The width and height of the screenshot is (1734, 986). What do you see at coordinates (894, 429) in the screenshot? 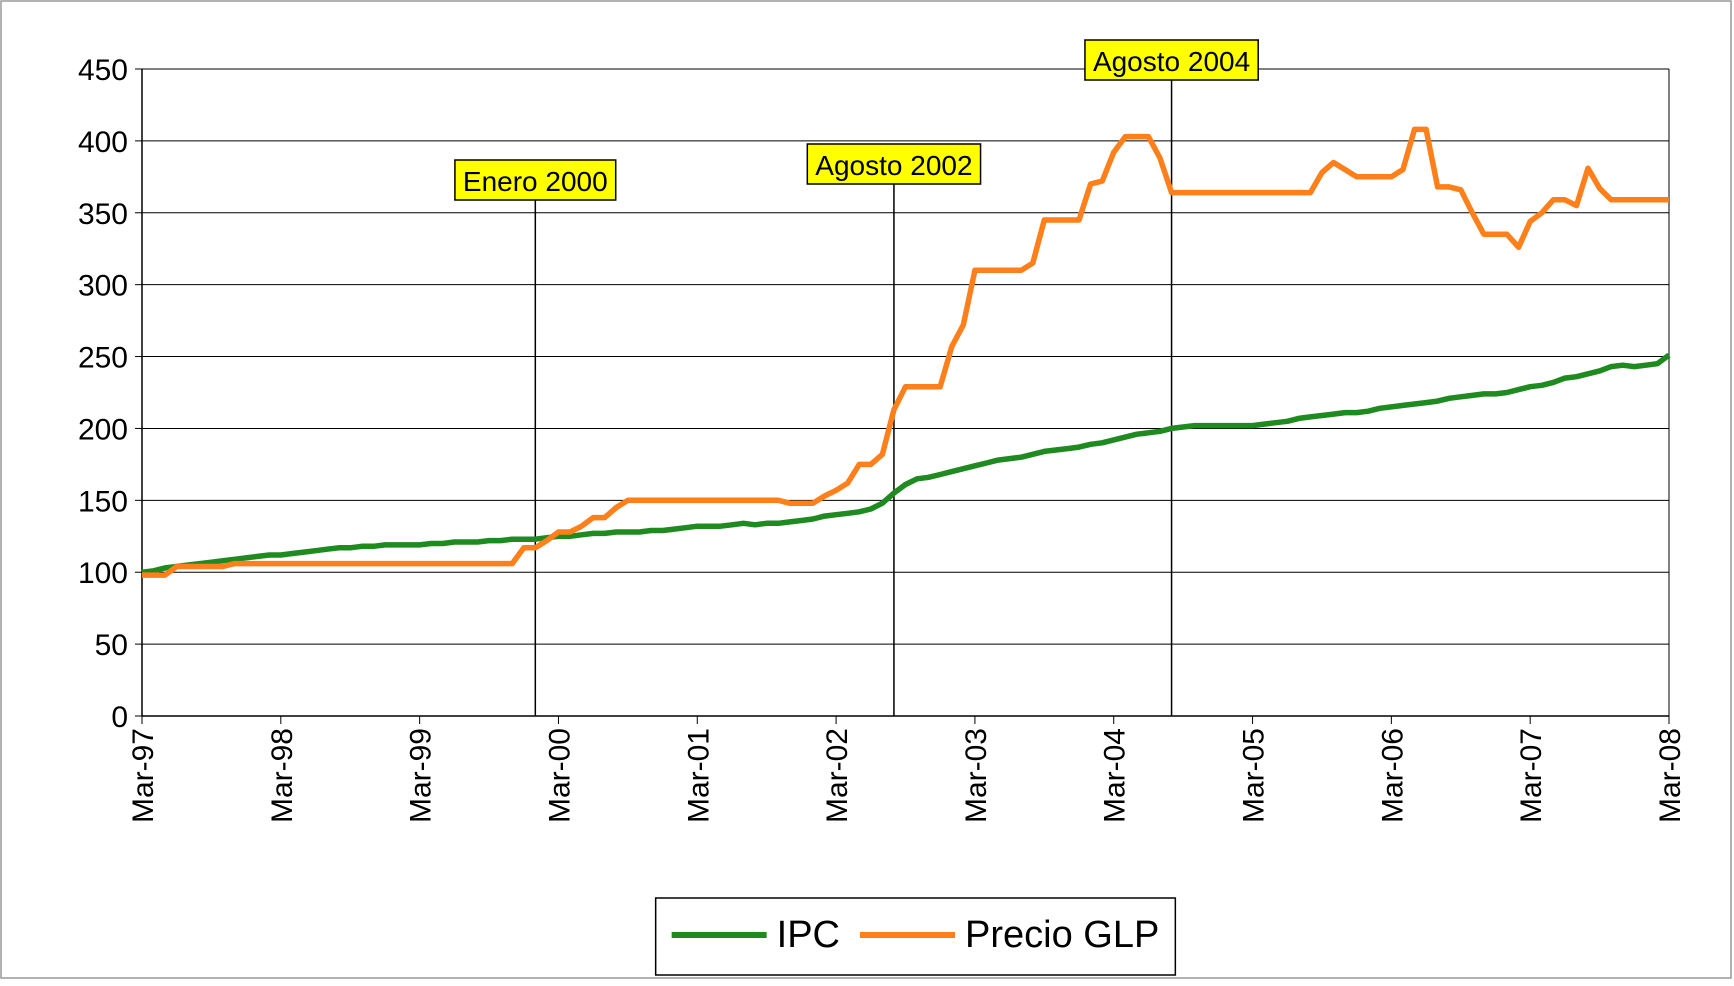
I see `annotation: Agosto 2002` at bounding box center [894, 429].